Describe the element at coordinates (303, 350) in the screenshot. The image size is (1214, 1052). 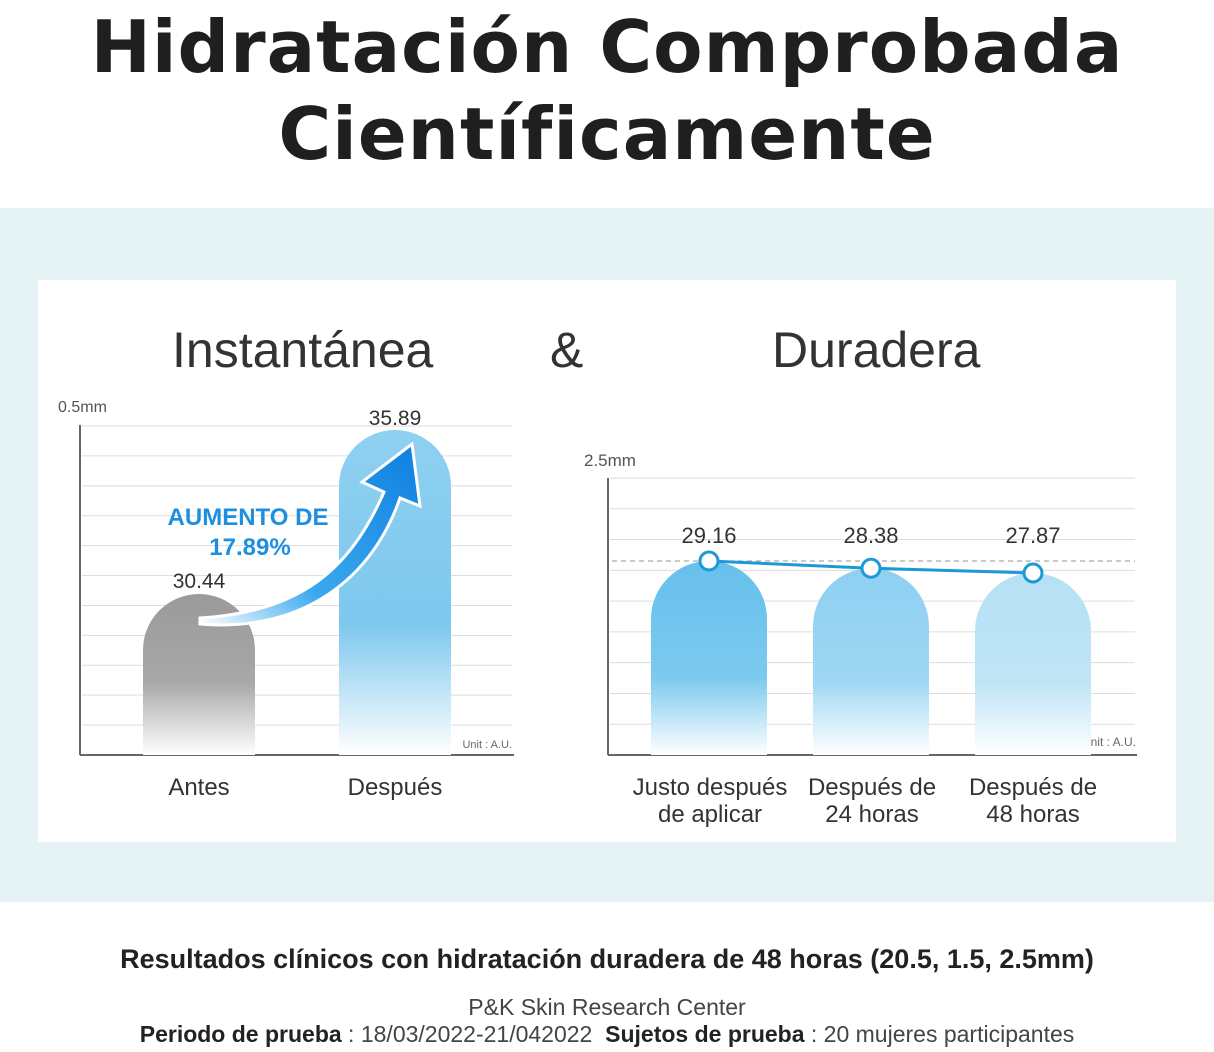
I see `heading-instantanea: Instantánea` at that location.